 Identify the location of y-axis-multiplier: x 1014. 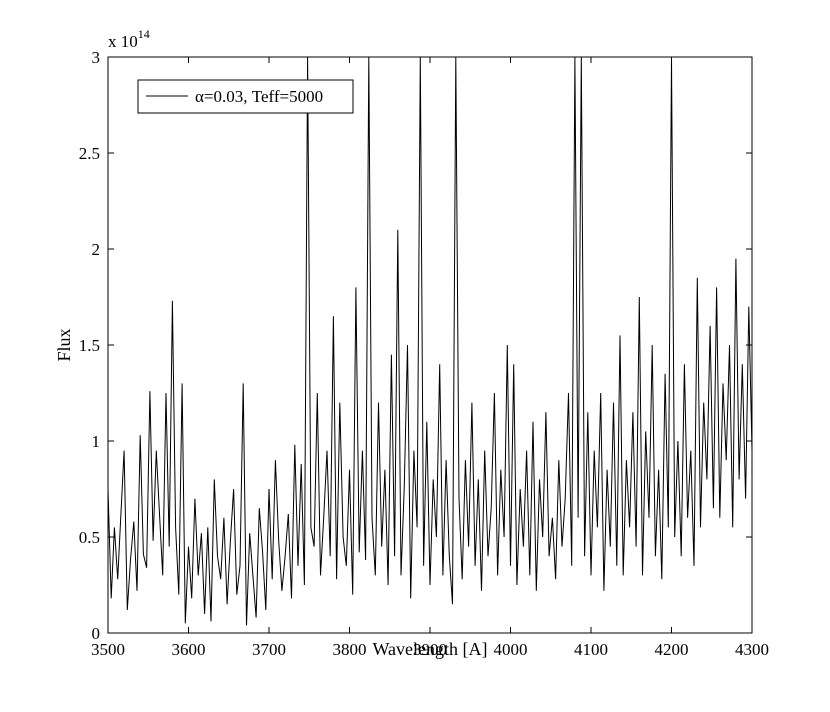
(129, 39).